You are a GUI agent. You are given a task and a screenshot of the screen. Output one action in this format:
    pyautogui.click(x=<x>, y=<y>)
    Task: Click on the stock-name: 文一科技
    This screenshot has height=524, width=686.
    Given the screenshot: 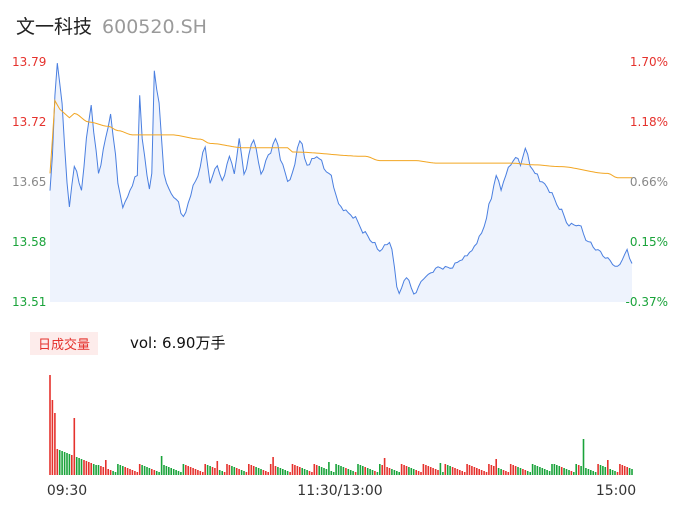 What is the action you would take?
    pyautogui.click(x=54, y=27)
    